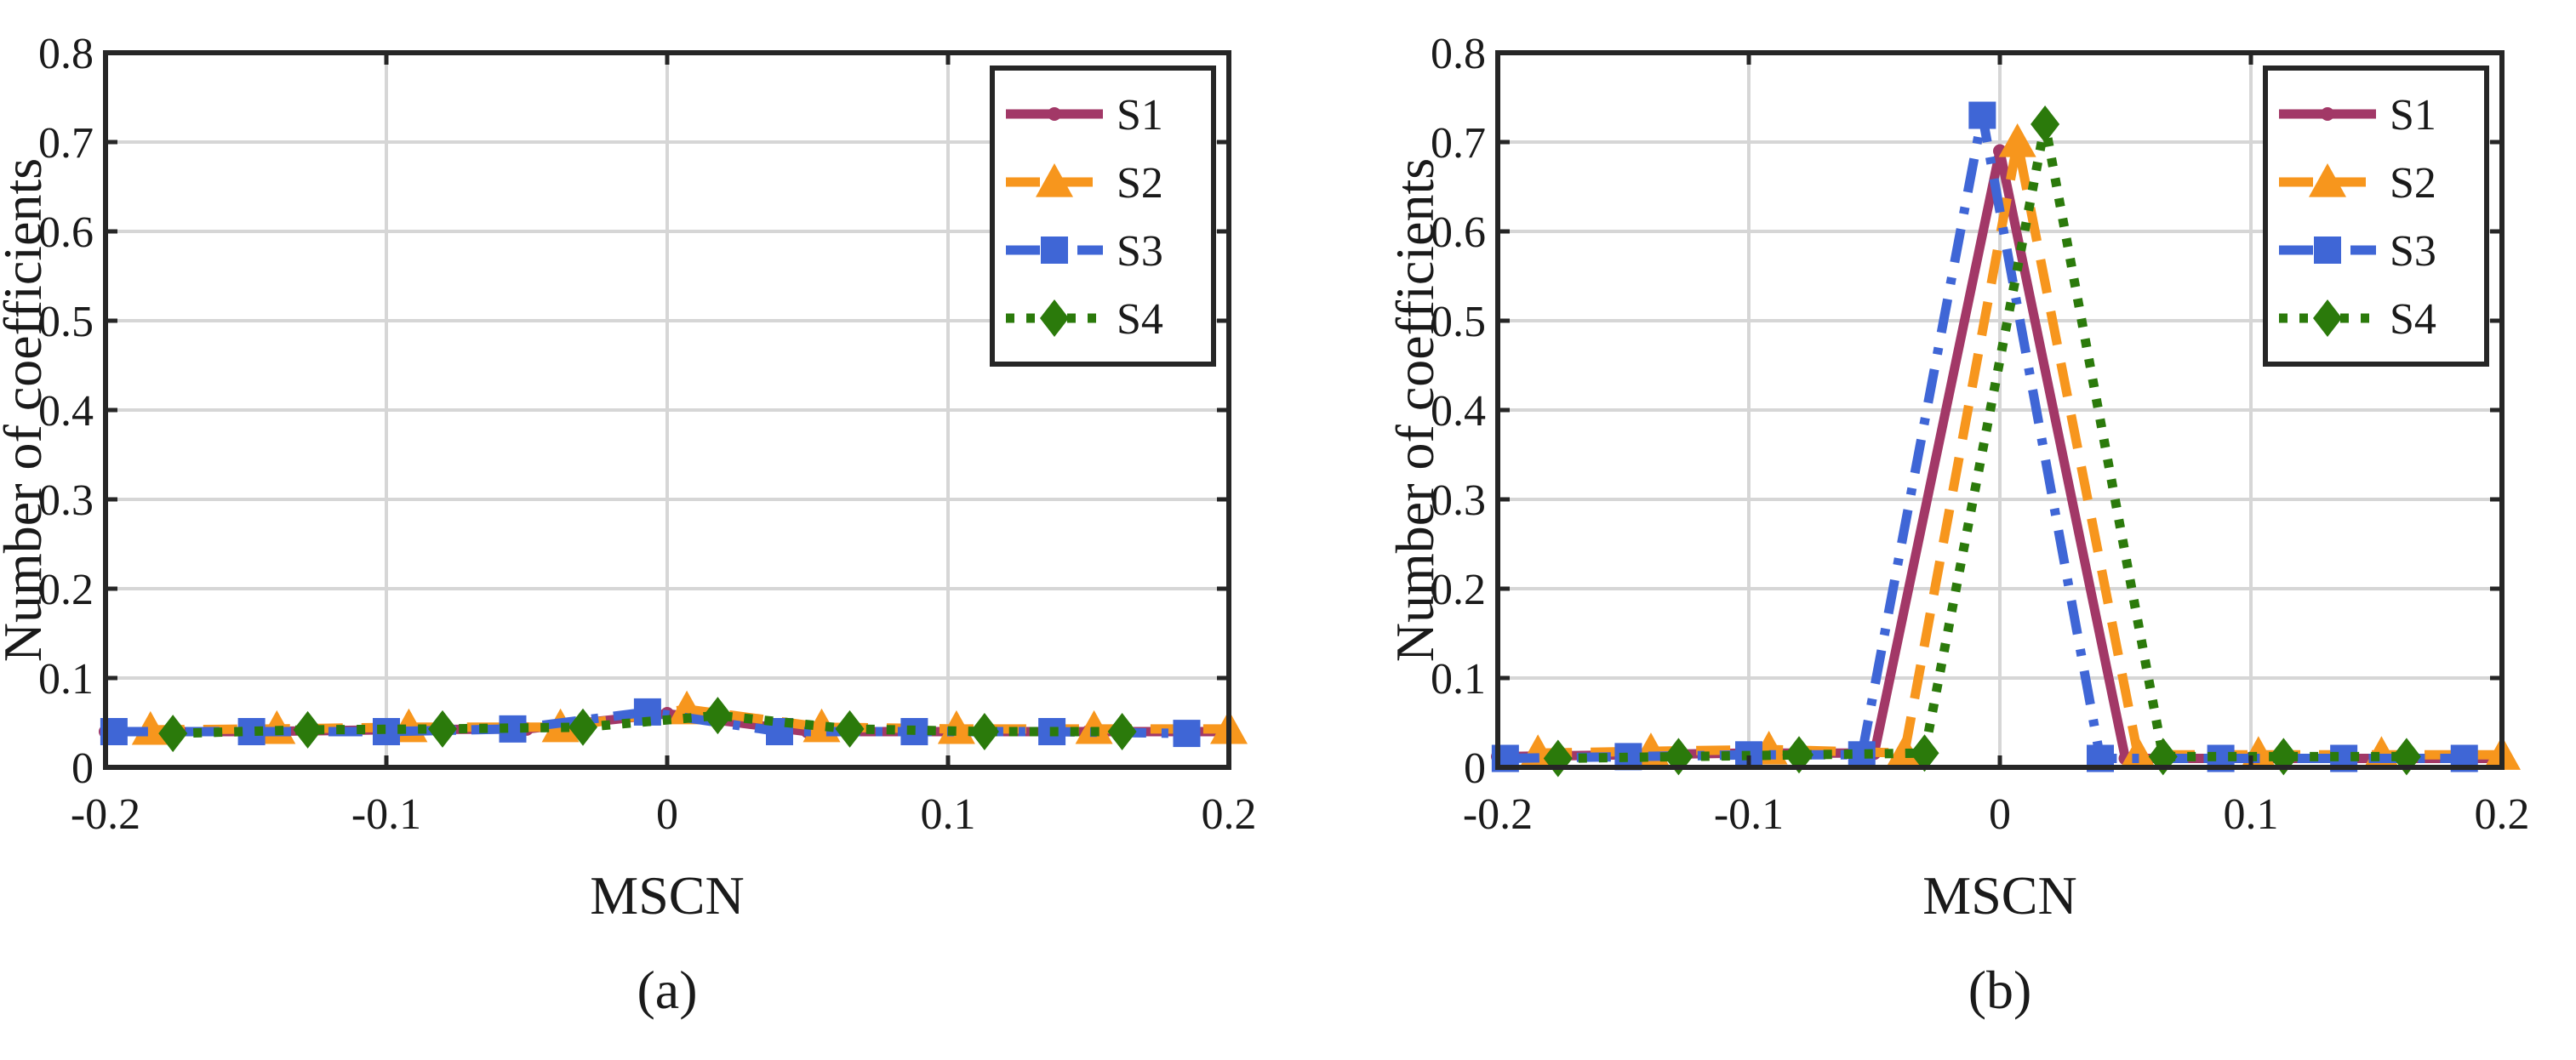  What do you see at coordinates (667, 990) in the screenshot?
I see `panel-caption: (a)` at bounding box center [667, 990].